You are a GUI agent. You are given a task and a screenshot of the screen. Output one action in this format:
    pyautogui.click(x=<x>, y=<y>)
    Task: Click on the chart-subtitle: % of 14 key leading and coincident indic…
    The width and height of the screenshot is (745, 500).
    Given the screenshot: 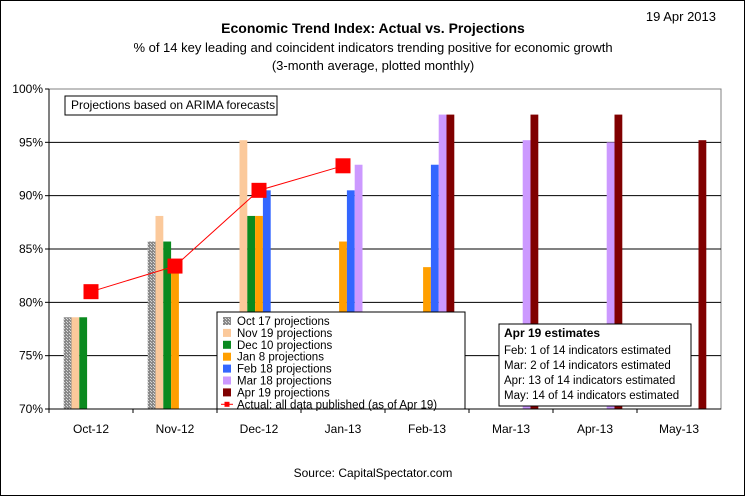 What is the action you would take?
    pyautogui.click(x=372, y=47)
    